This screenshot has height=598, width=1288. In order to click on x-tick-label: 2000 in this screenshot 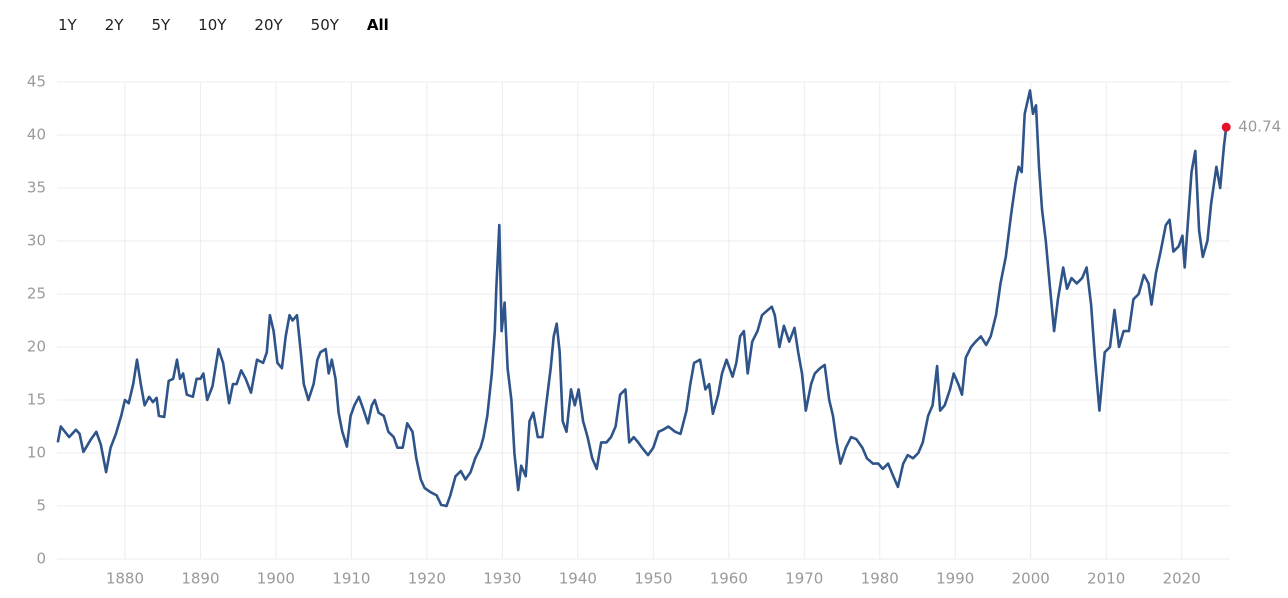, I will do `click(1031, 579)`.